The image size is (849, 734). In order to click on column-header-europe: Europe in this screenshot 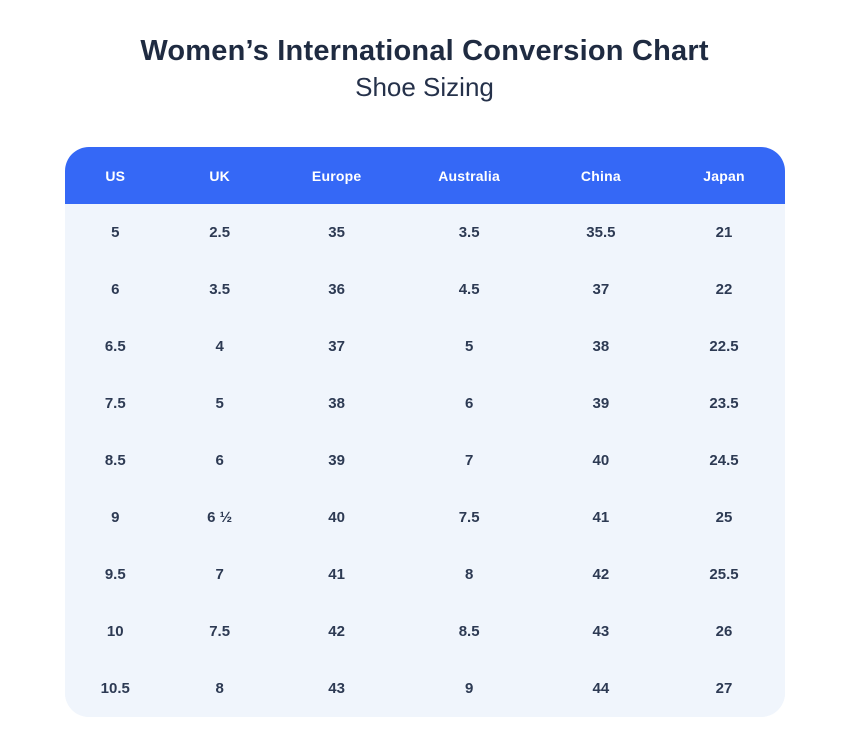, I will do `click(336, 175)`.